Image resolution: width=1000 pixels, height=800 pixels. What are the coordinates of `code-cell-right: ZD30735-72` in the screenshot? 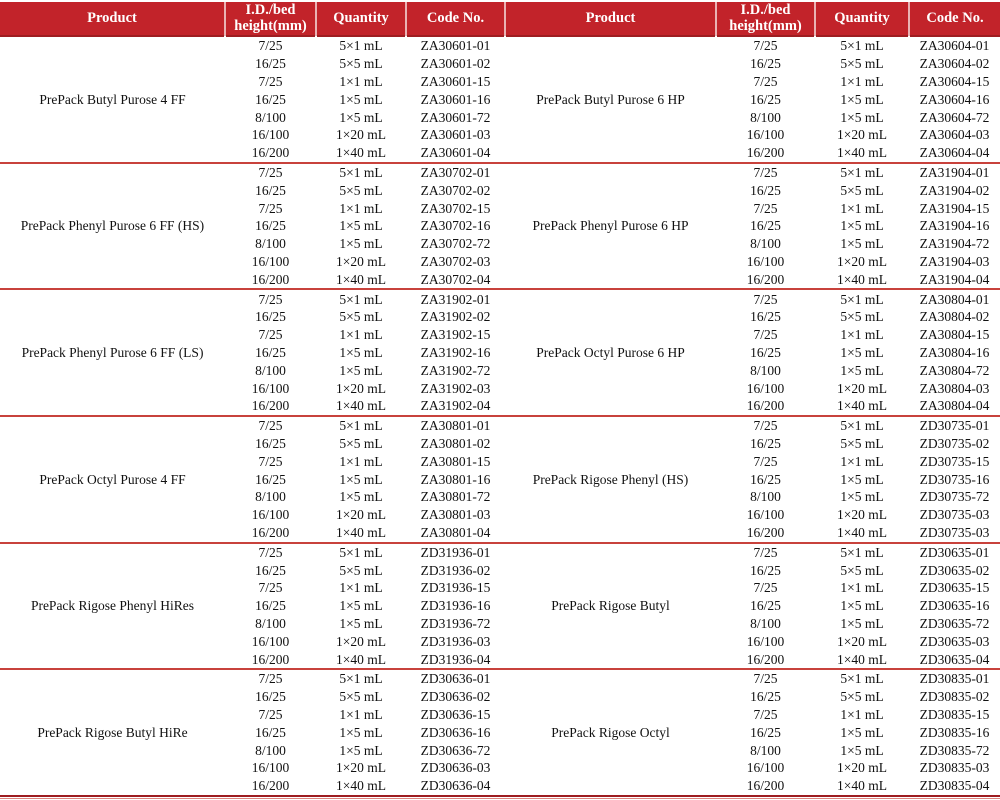 It's located at (954, 497).